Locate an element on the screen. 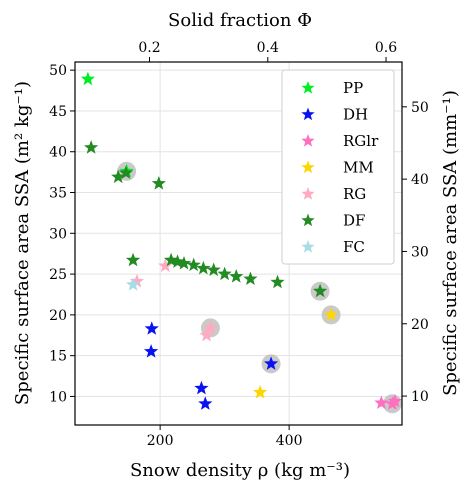 This screenshot has width=465, height=486. right-y-tick-label: 10 is located at coordinates (420, 397).